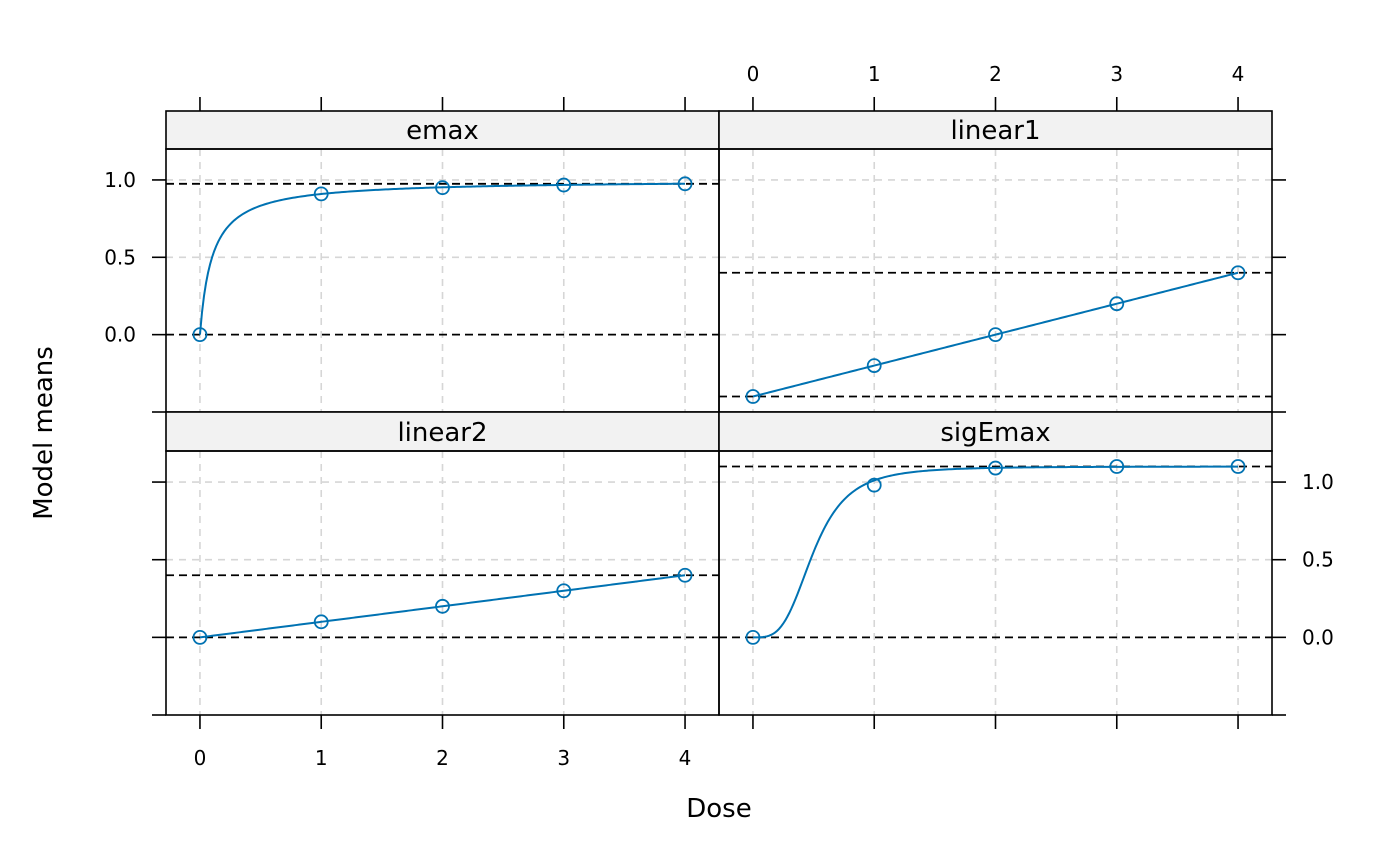 This screenshot has width=1400, height=866. I want to click on model-curve-linear2, so click(442, 606).